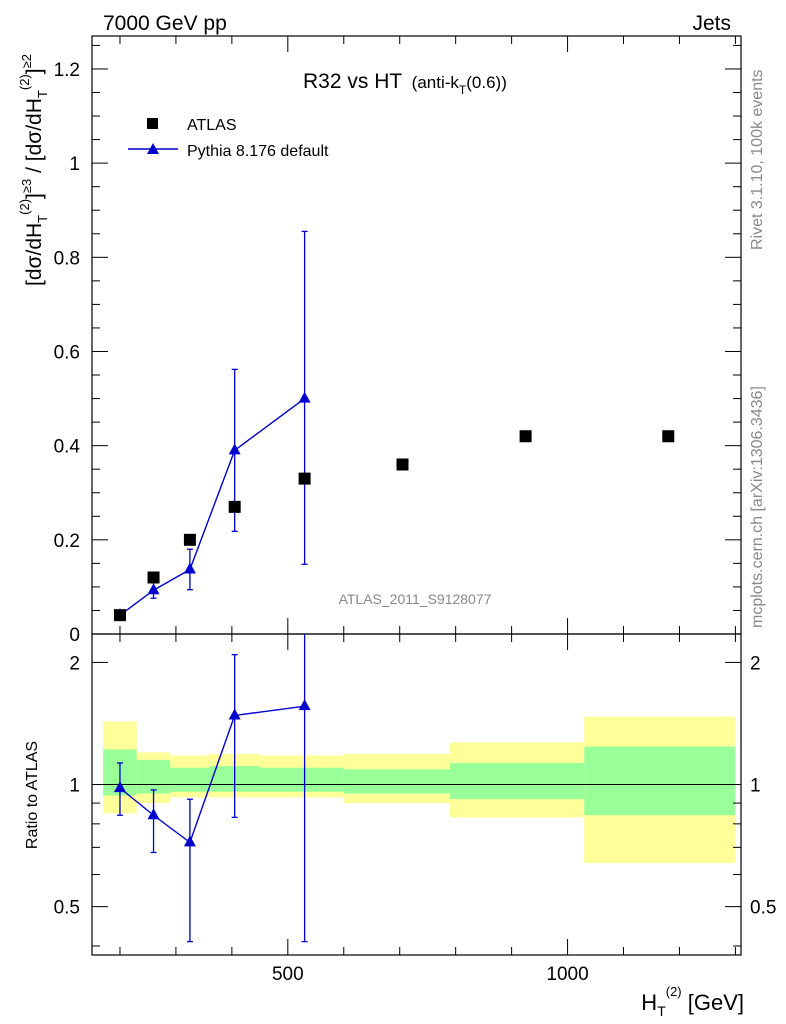 The height and width of the screenshot is (1024, 786). Describe the element at coordinates (212, 425) in the screenshot. I see `pythia-series` at that location.